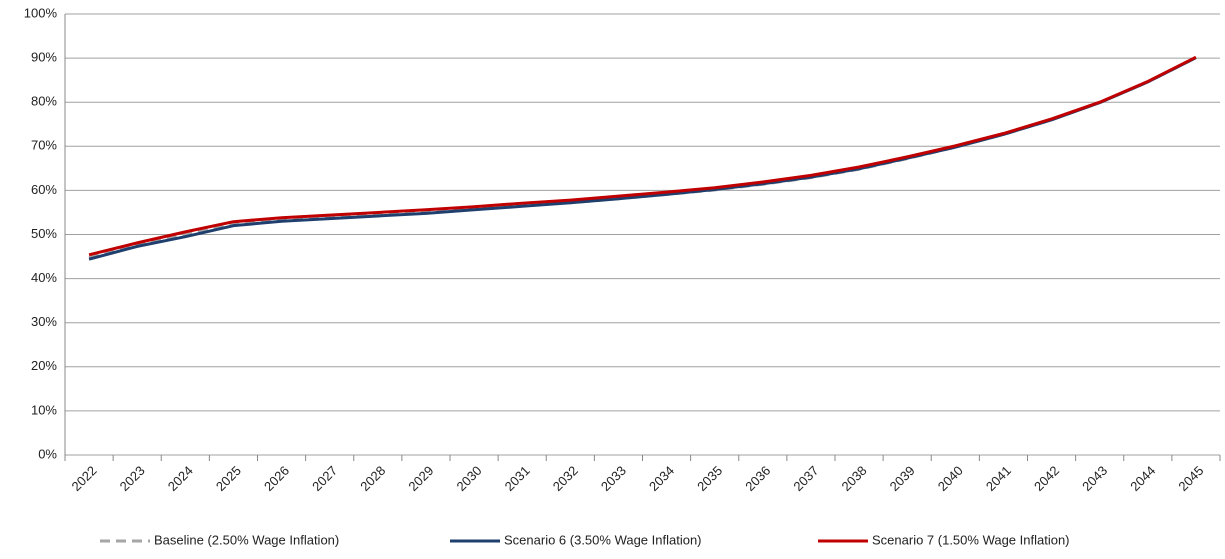 This screenshot has height=559, width=1225. What do you see at coordinates (1142, 478) in the screenshot?
I see `x-tick-label: 2044` at bounding box center [1142, 478].